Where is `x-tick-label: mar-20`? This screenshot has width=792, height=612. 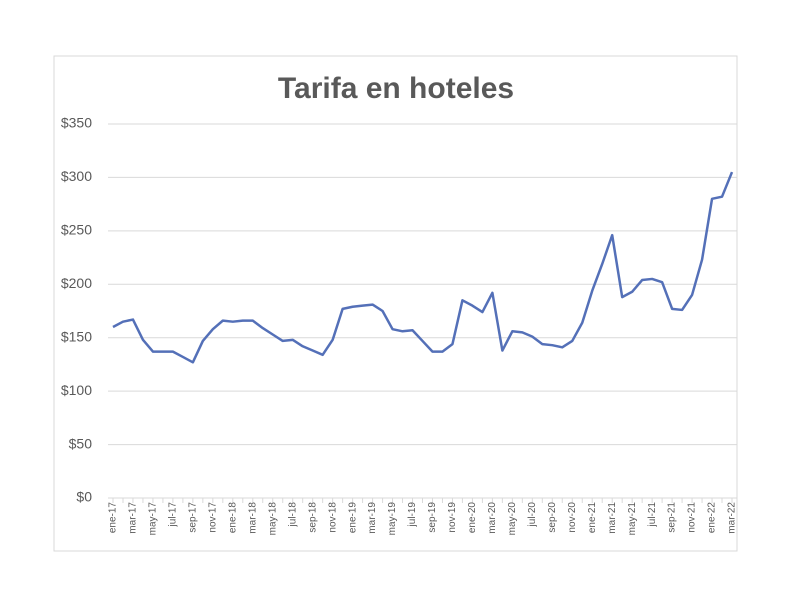
x-tick-label: mar-20 is located at coordinates (492, 518).